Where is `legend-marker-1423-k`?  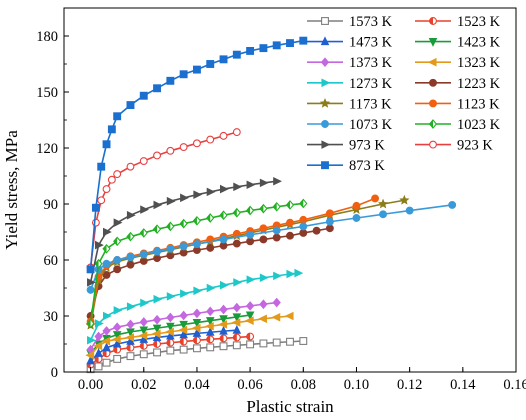
legend-marker-1423-k is located at coordinates (433, 42).